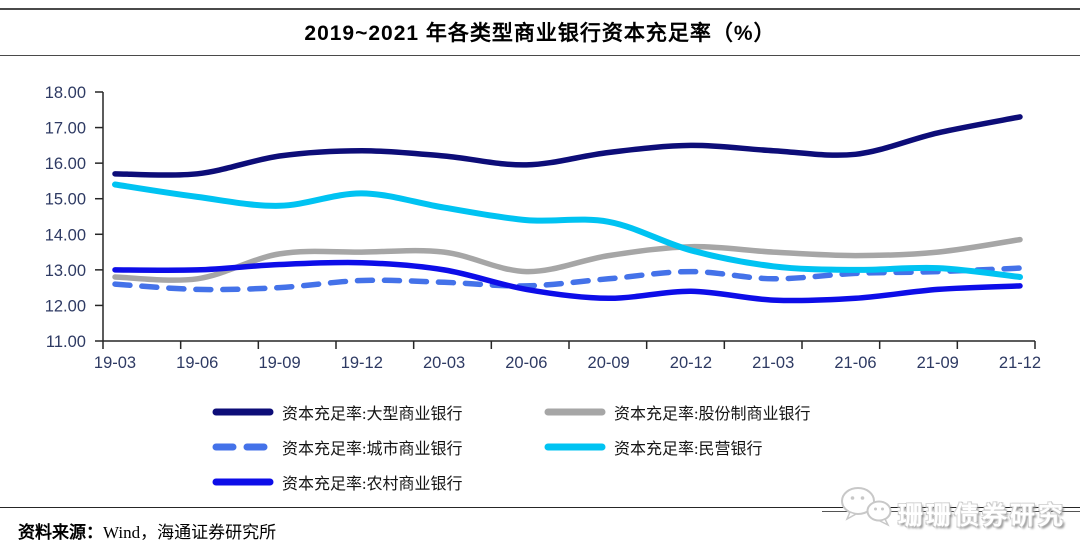 Image resolution: width=1080 pixels, height=556 pixels. I want to click on legend-label: 资本充足率:民营银行, so click(688, 449).